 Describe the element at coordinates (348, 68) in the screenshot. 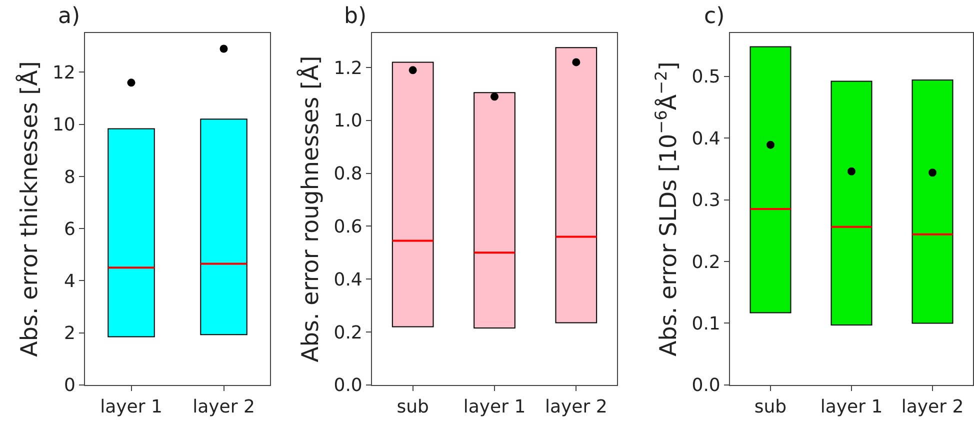

I see `y-tick-label: 1.2` at that location.